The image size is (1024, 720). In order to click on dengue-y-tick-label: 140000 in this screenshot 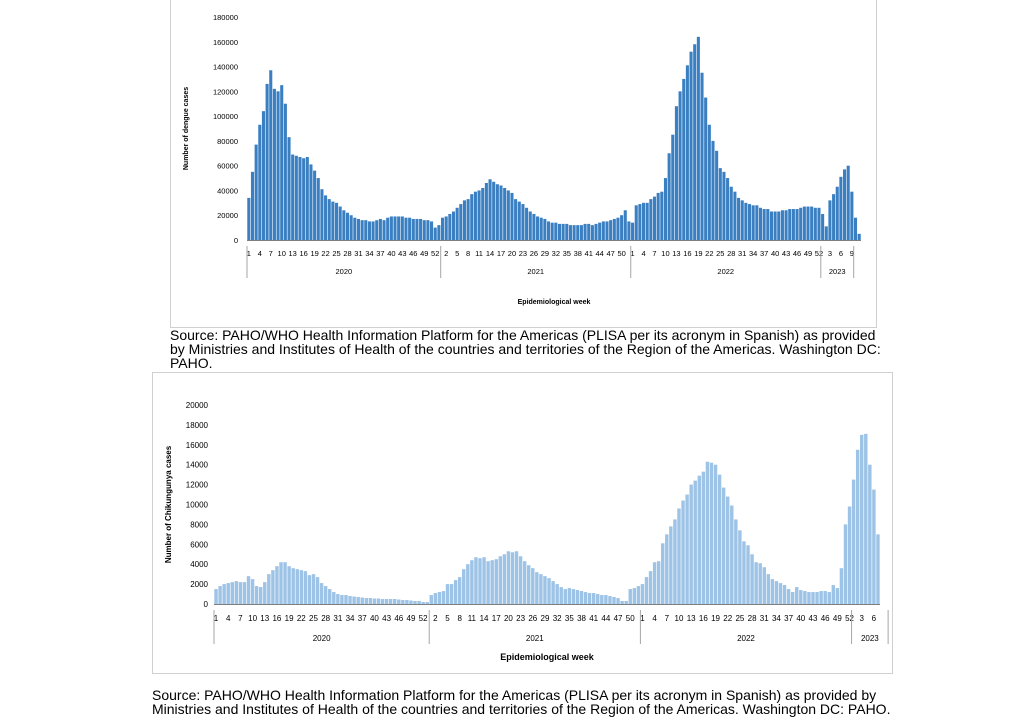, I will do `click(225, 67)`.